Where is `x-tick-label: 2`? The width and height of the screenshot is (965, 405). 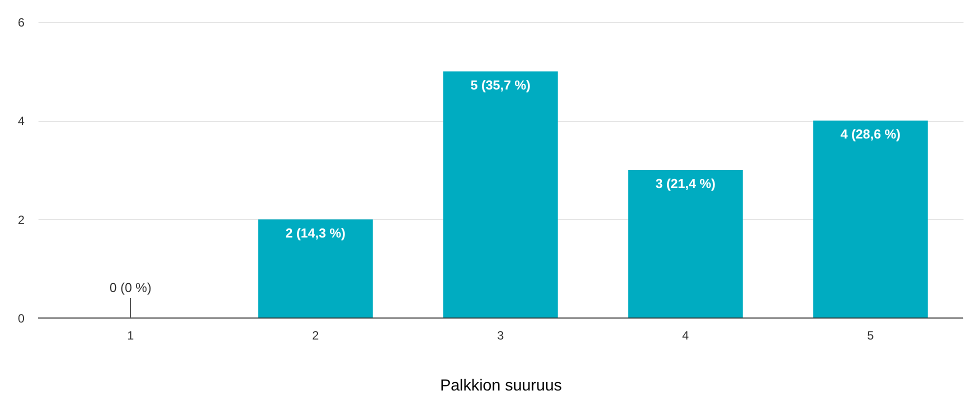
x-tick-label: 2 is located at coordinates (316, 335).